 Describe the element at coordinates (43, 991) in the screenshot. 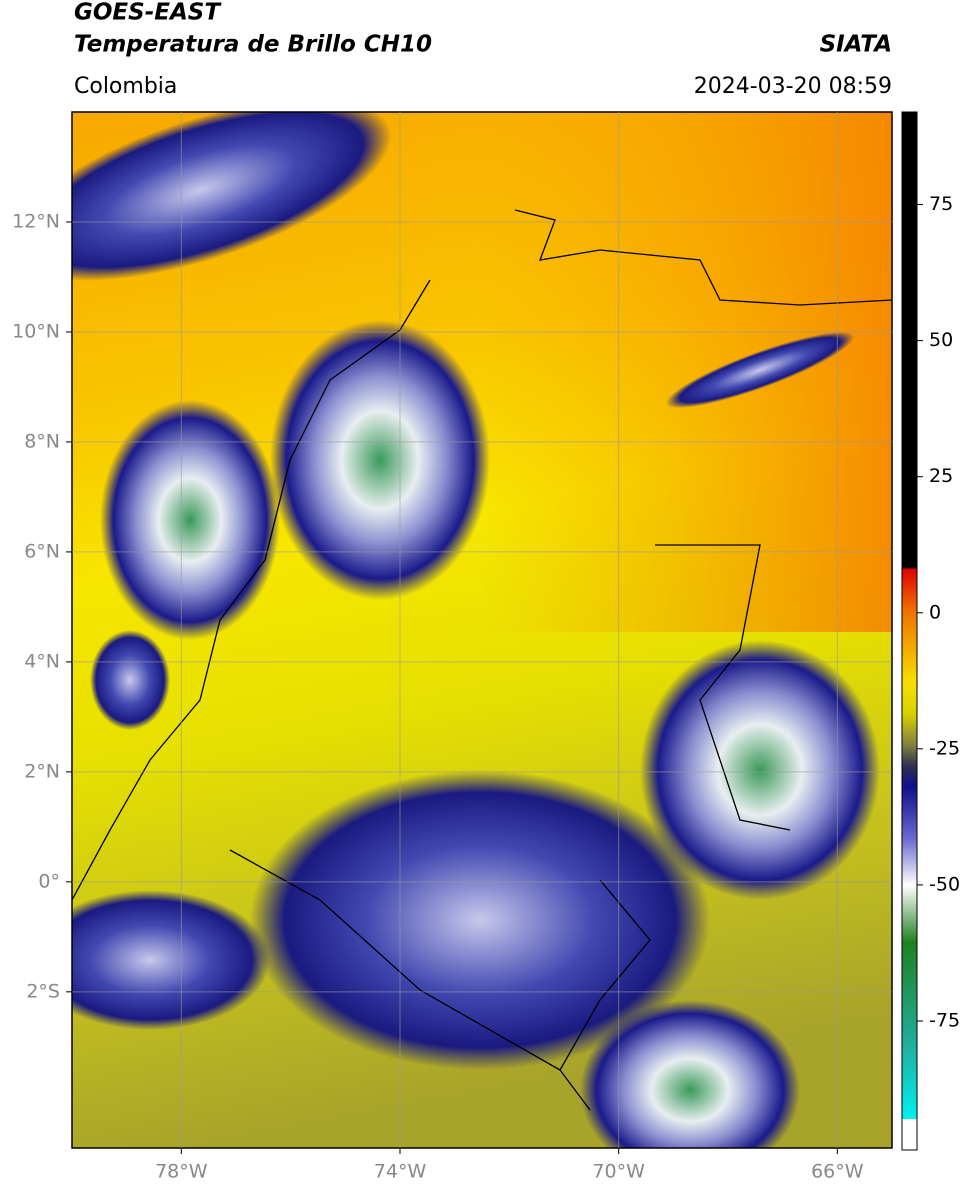

I see `y-tick-label: 2°S` at that location.